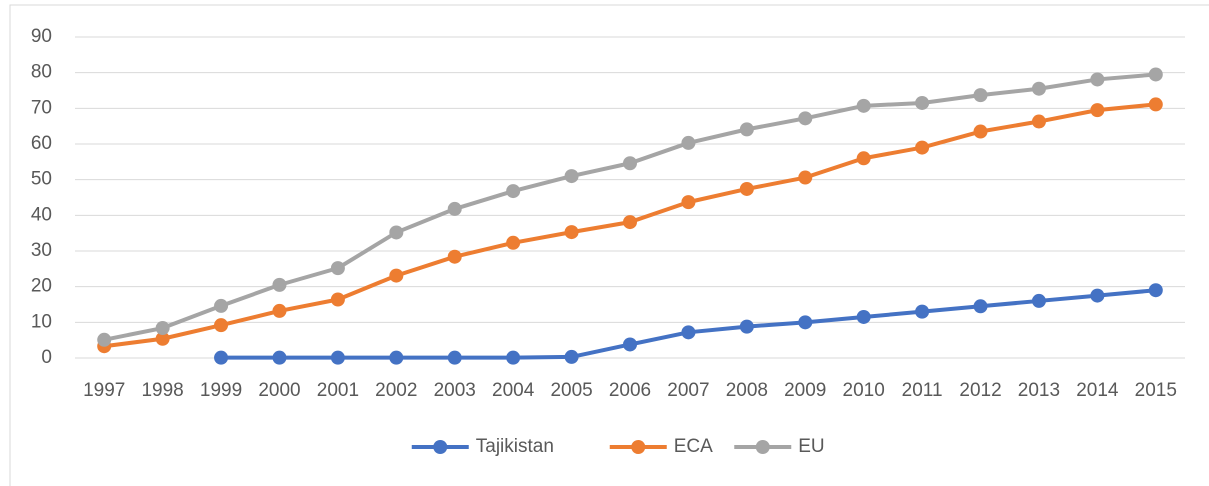 Image resolution: width=1209 pixels, height=486 pixels. Describe the element at coordinates (41, 214) in the screenshot. I see `y-tick-label: 40` at that location.